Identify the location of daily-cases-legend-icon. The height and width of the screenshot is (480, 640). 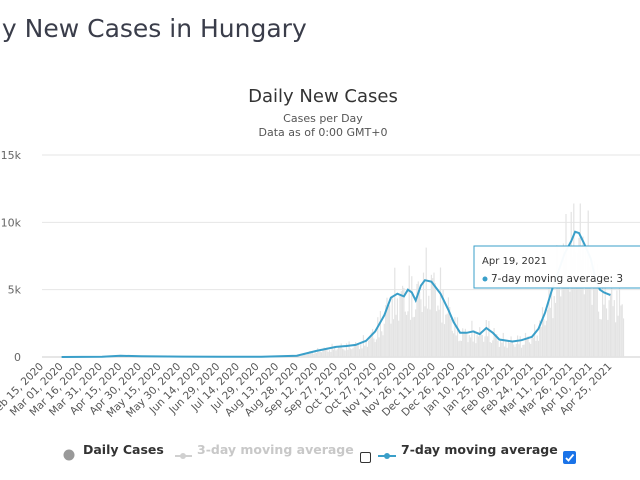
(69, 455).